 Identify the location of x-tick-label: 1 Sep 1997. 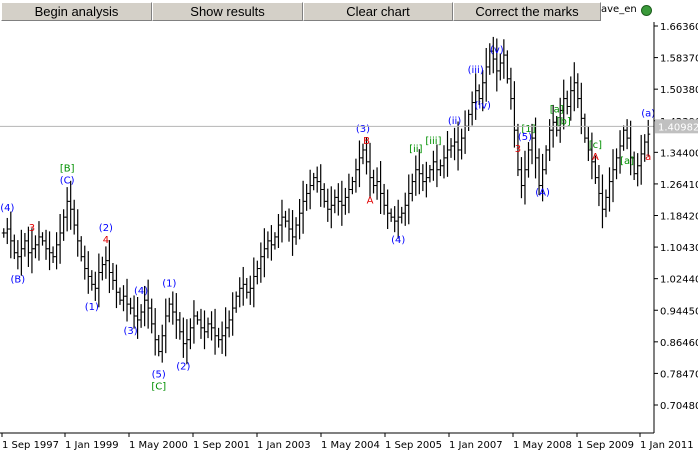
(30, 445).